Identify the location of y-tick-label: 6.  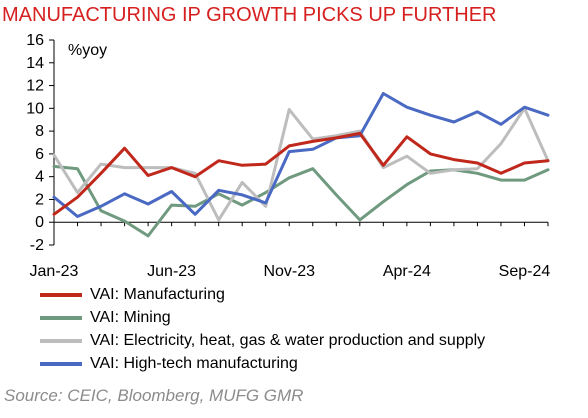
(39, 154).